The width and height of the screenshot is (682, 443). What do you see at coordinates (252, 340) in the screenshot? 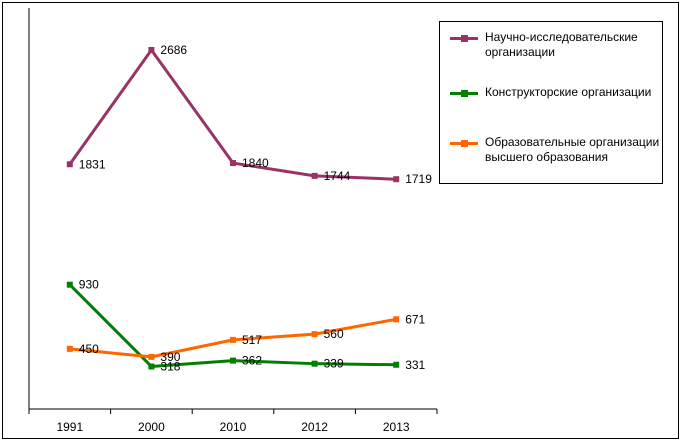
I see `data-label-universities: 517` at bounding box center [252, 340].